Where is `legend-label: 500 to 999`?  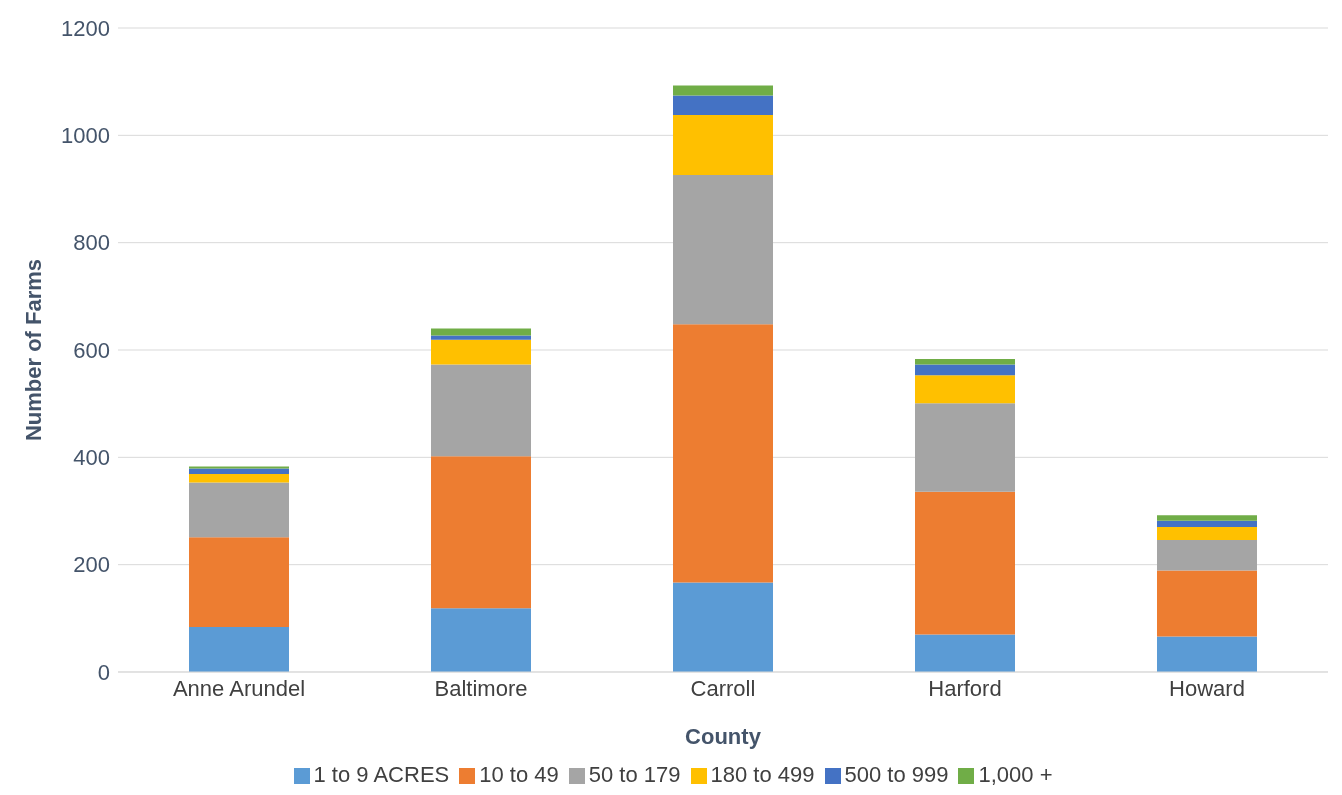 legend-label: 500 to 999 is located at coordinates (896, 774).